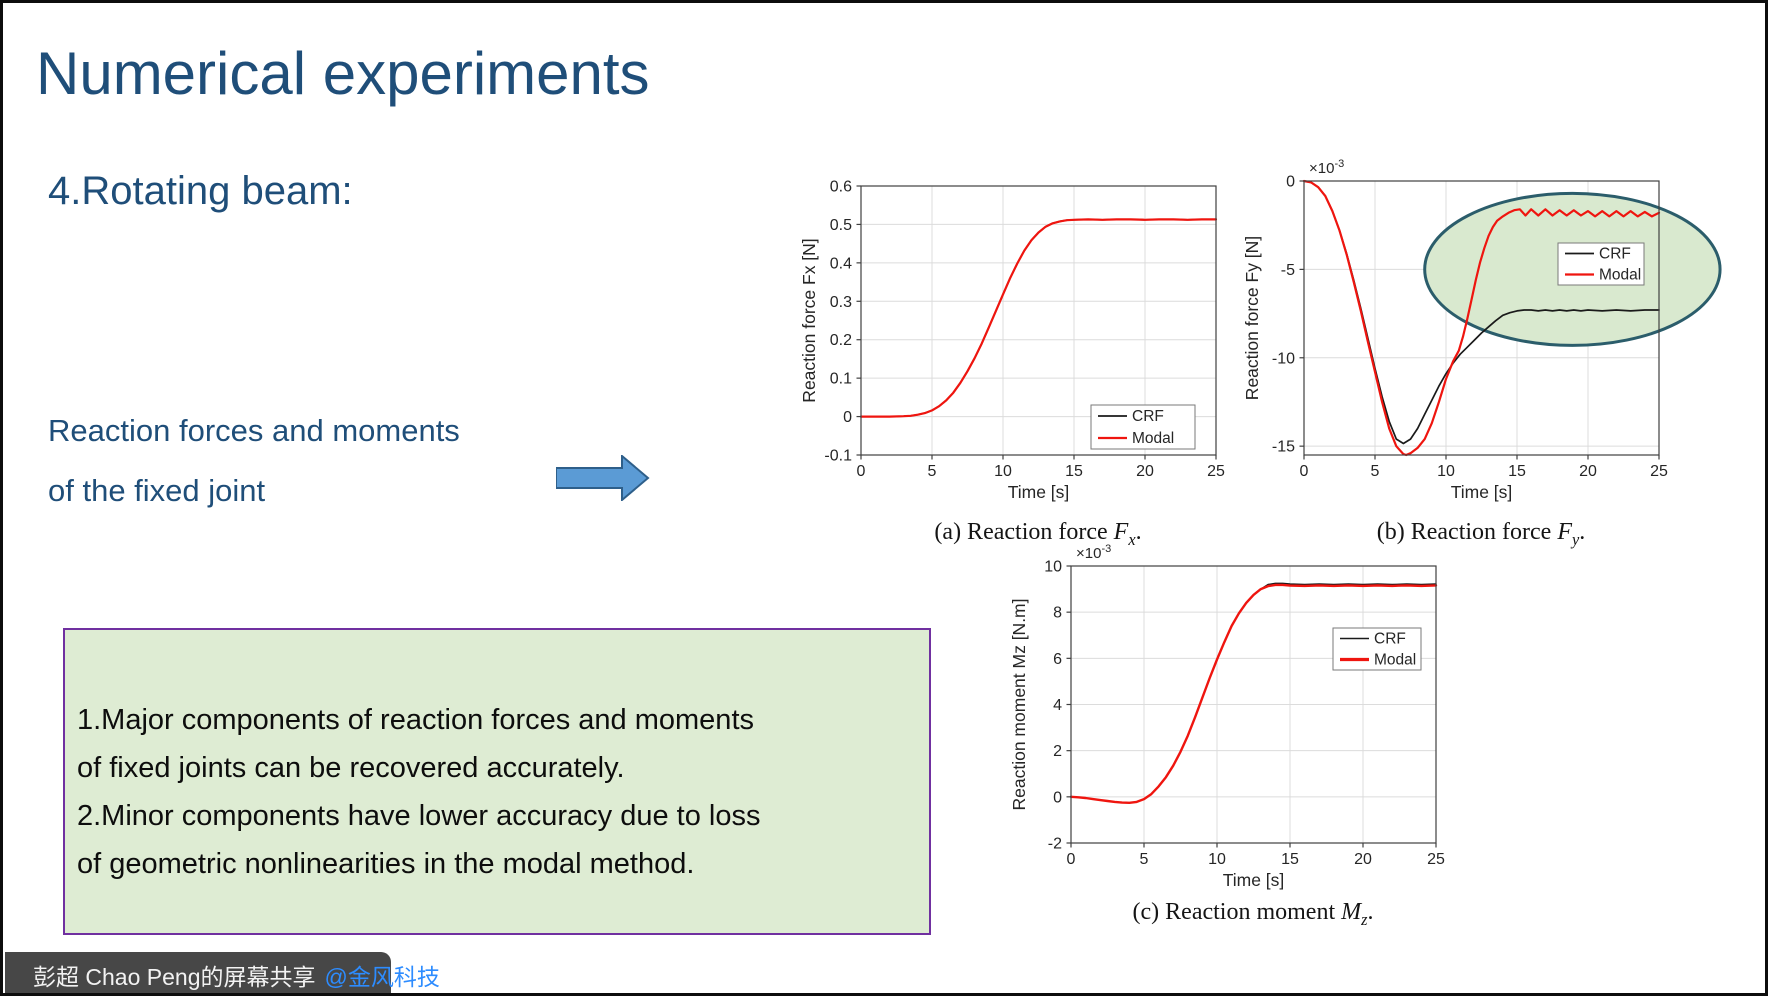 The image size is (1768, 996). Describe the element at coordinates (200, 191) in the screenshot. I see `section-heading: 4.Rotating beam:` at that location.